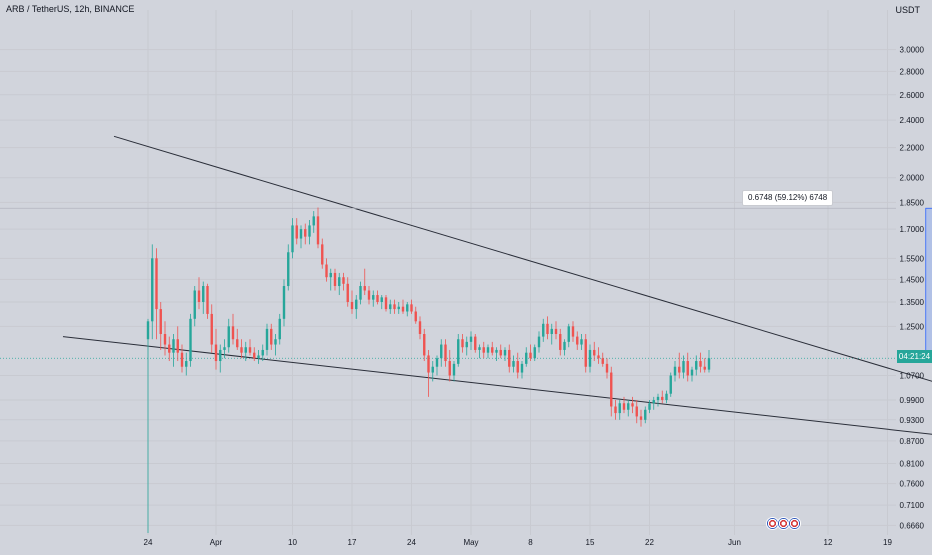 The width and height of the screenshot is (932, 555). What do you see at coordinates (70, 9) in the screenshot?
I see `chart-title: ARB / TetherUS, 12h, BINANCE` at bounding box center [70, 9].